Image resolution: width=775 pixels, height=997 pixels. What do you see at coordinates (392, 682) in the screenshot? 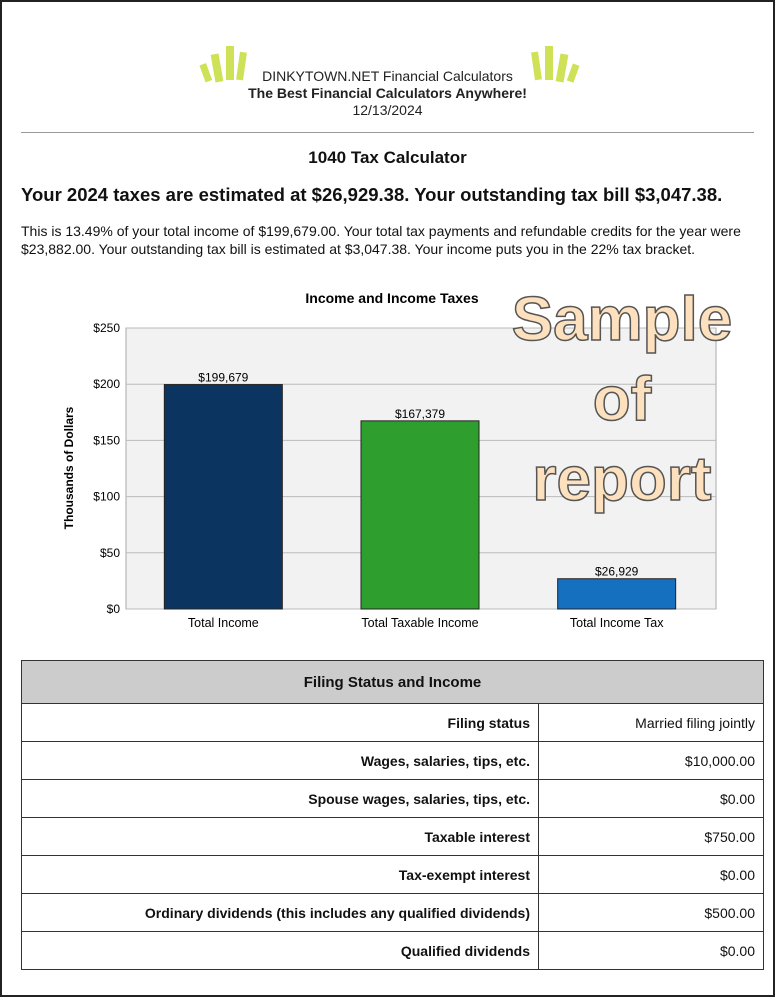
I see `table-heading: Filing Status and Income` at bounding box center [392, 682].